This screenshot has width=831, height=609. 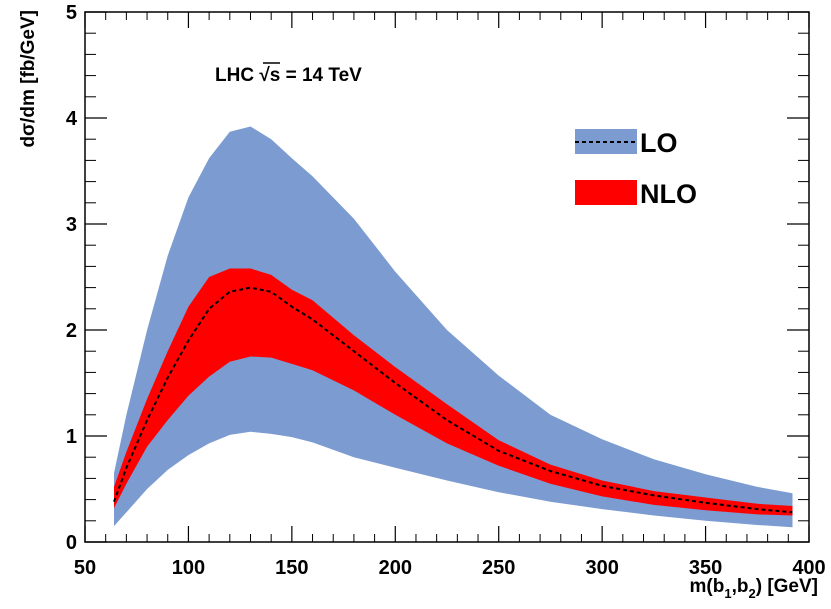 What do you see at coordinates (659, 143) in the screenshot?
I see `legend-label-lo: LO` at bounding box center [659, 143].